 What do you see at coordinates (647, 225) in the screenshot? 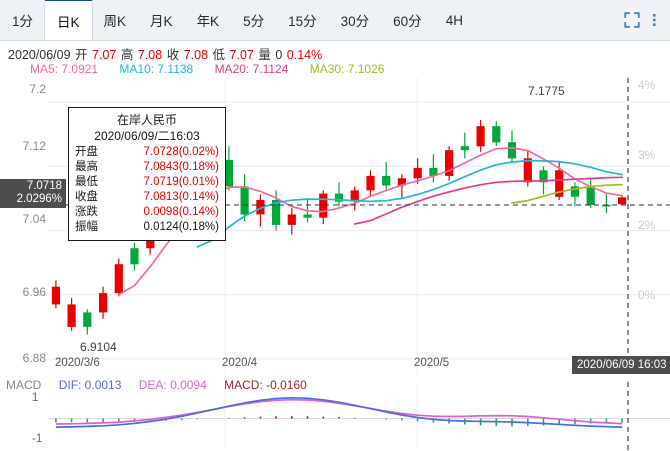
I see `y-axis-right-label-2: 2%` at bounding box center [647, 225].